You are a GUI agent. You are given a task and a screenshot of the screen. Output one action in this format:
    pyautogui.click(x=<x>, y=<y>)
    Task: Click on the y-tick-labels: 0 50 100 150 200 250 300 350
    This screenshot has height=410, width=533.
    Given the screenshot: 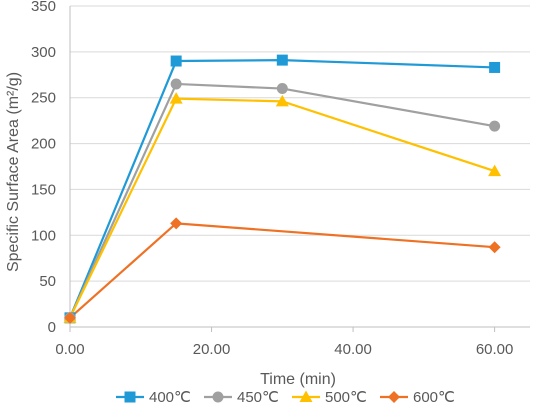 What is the action you would take?
    pyautogui.click(x=43, y=168)
    